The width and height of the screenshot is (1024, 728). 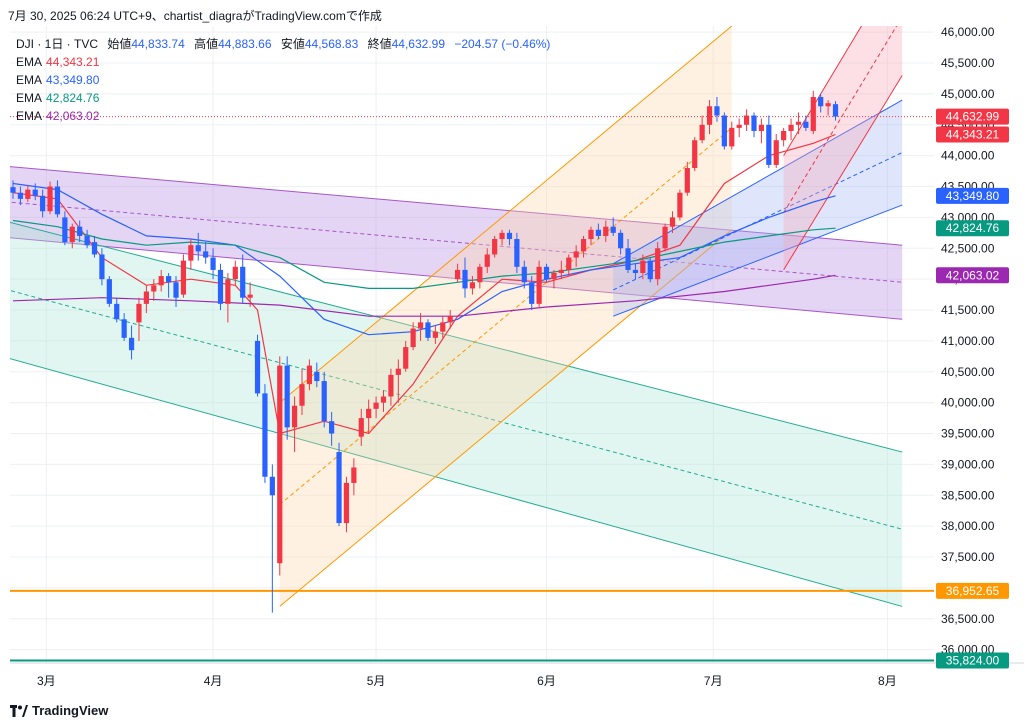 What do you see at coordinates (972, 195) in the screenshot?
I see `price-label: 43,349.80` at bounding box center [972, 195].